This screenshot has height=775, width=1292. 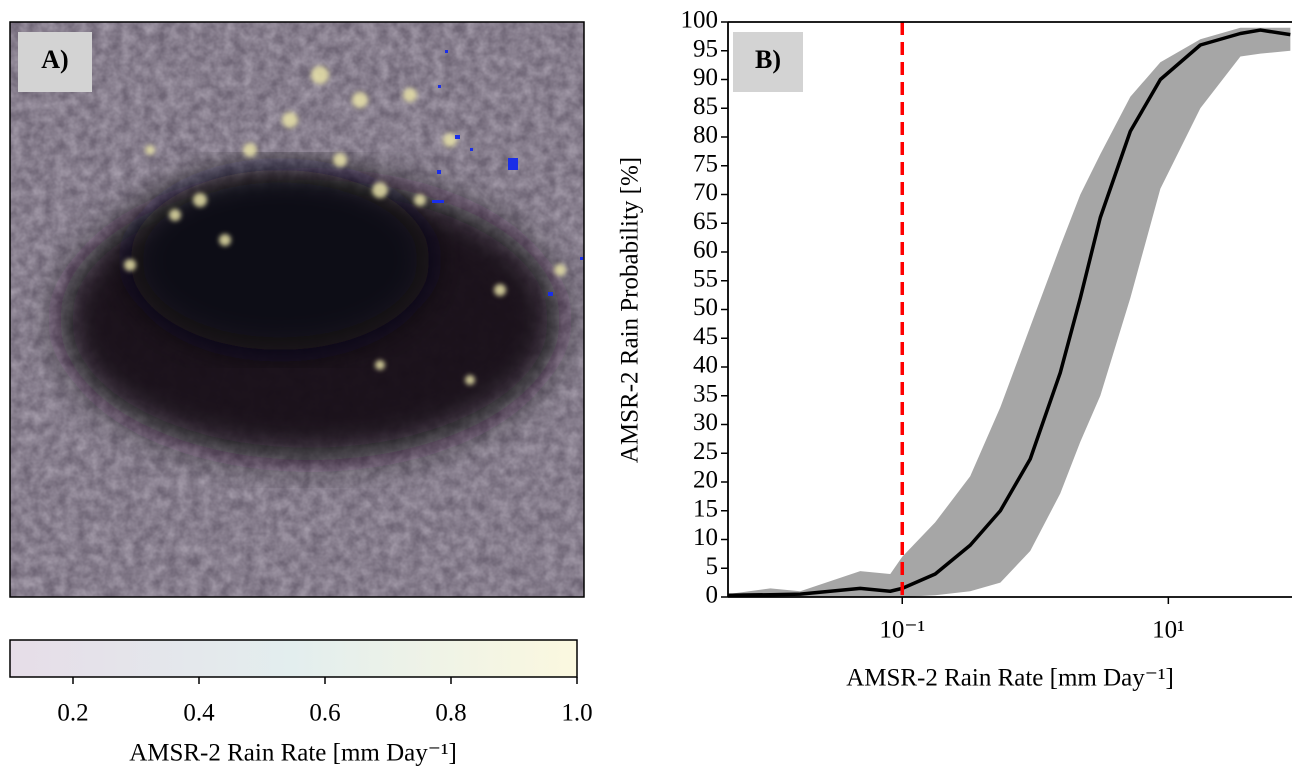 What do you see at coordinates (450, 713) in the screenshot?
I see `x-tick-label: 0.8` at bounding box center [450, 713].